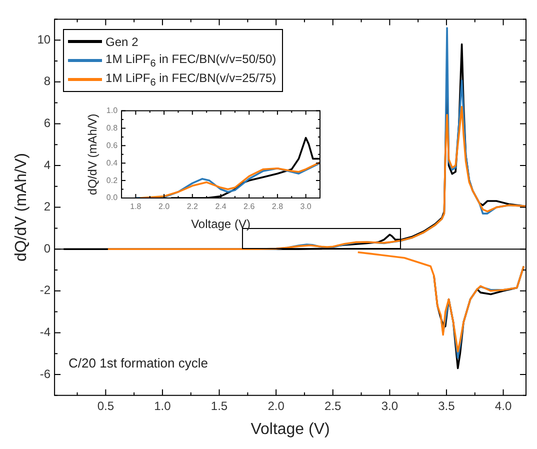 This screenshot has width=537, height=449. I want to click on x-tick-label: 2.4, so click(221, 207).